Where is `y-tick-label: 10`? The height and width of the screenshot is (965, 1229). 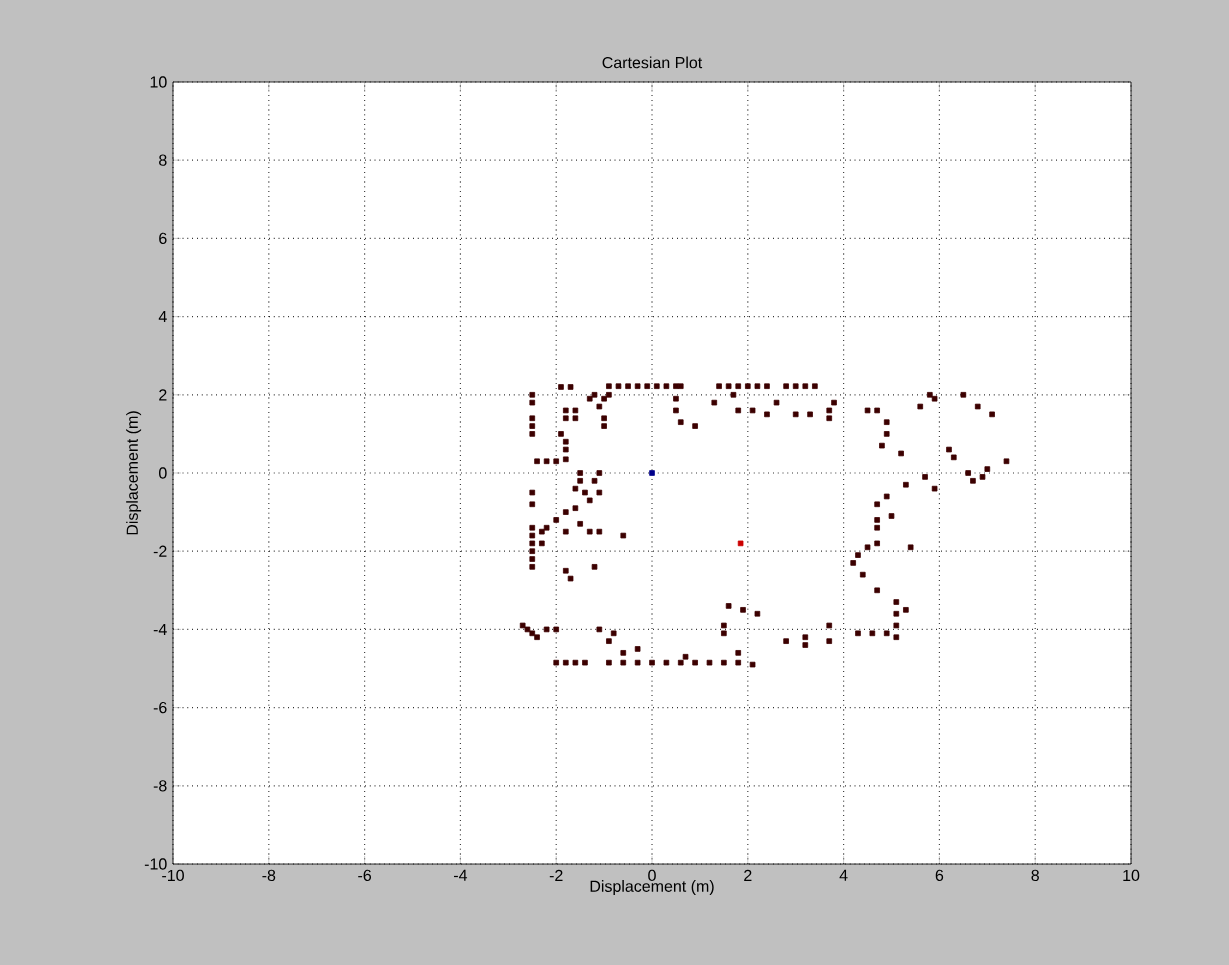
y-tick-label: 10 is located at coordinates (158, 82).